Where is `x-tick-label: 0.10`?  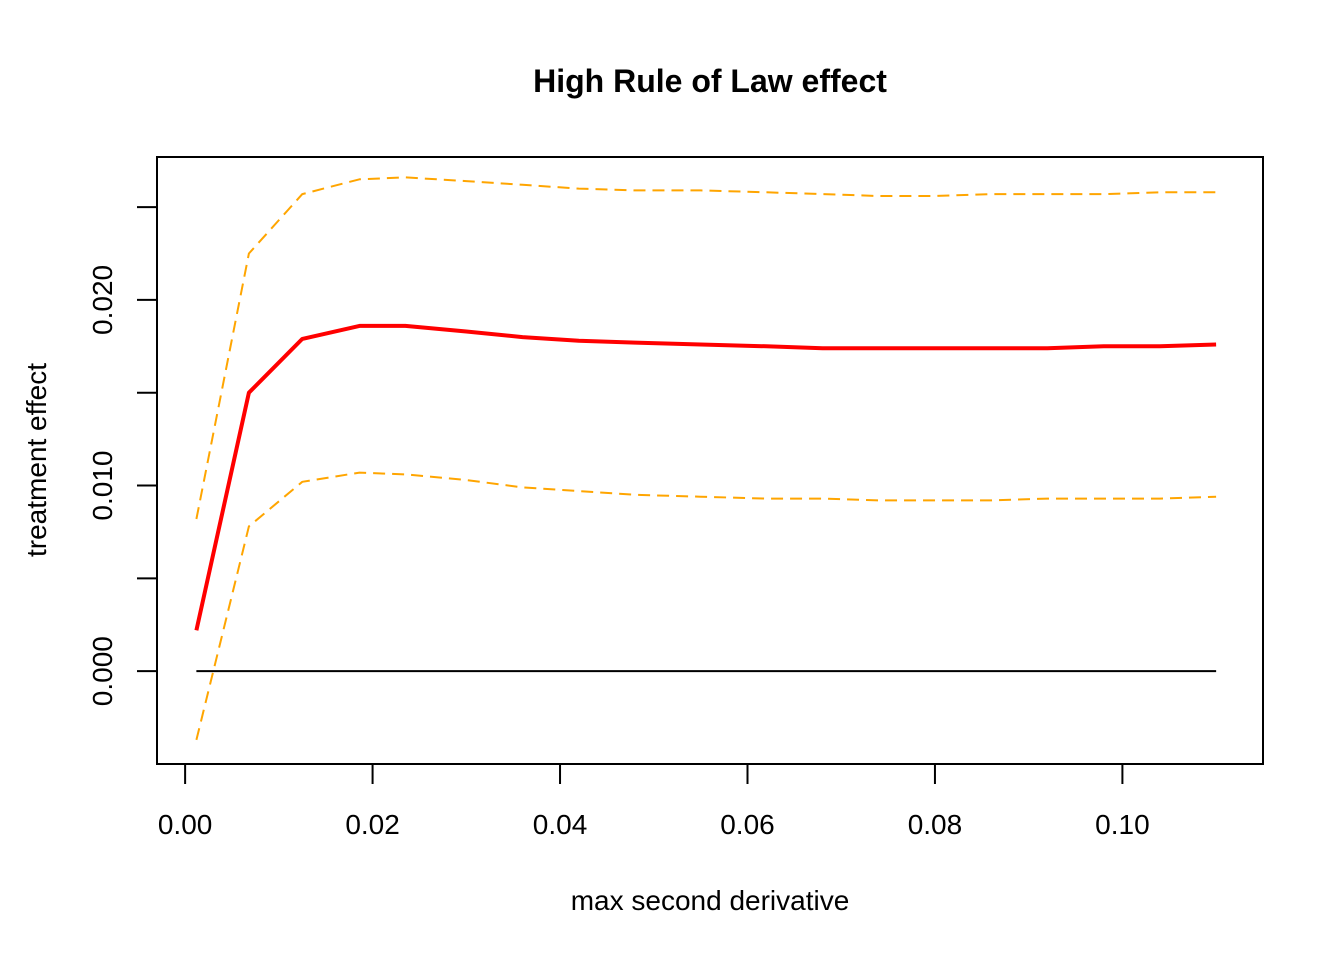
x-tick-label: 0.10 is located at coordinates (1122, 824).